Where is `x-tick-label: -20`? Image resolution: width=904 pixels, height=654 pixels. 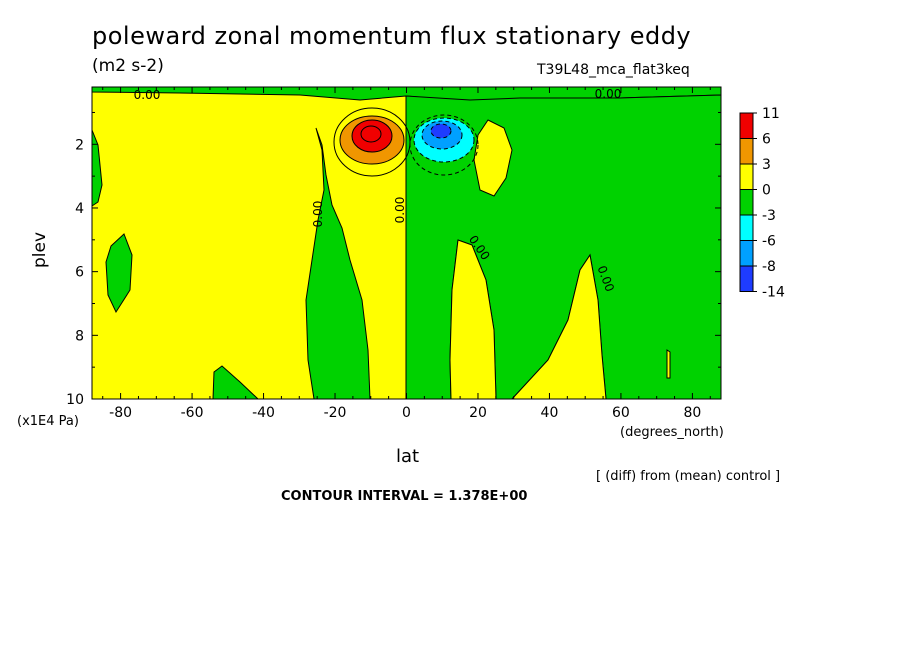 x-tick-label: -20 is located at coordinates (335, 413).